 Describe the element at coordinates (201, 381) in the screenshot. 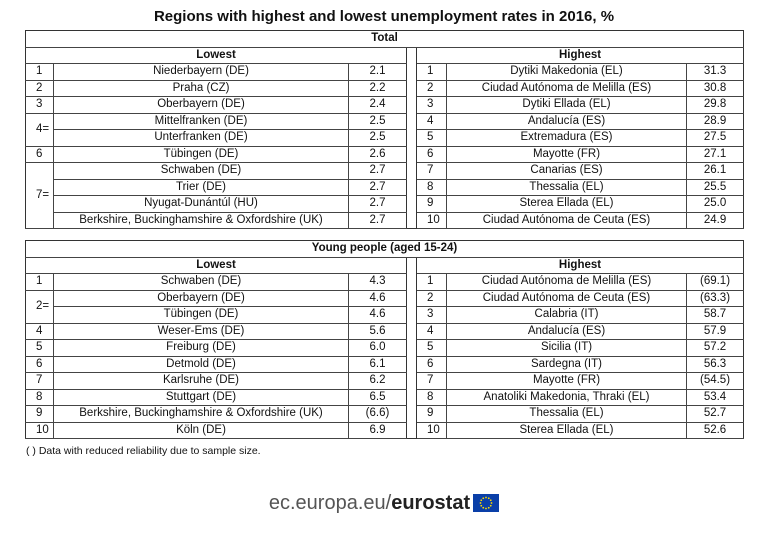

I see `lowest-region: Karlsruhe (DE)` at that location.